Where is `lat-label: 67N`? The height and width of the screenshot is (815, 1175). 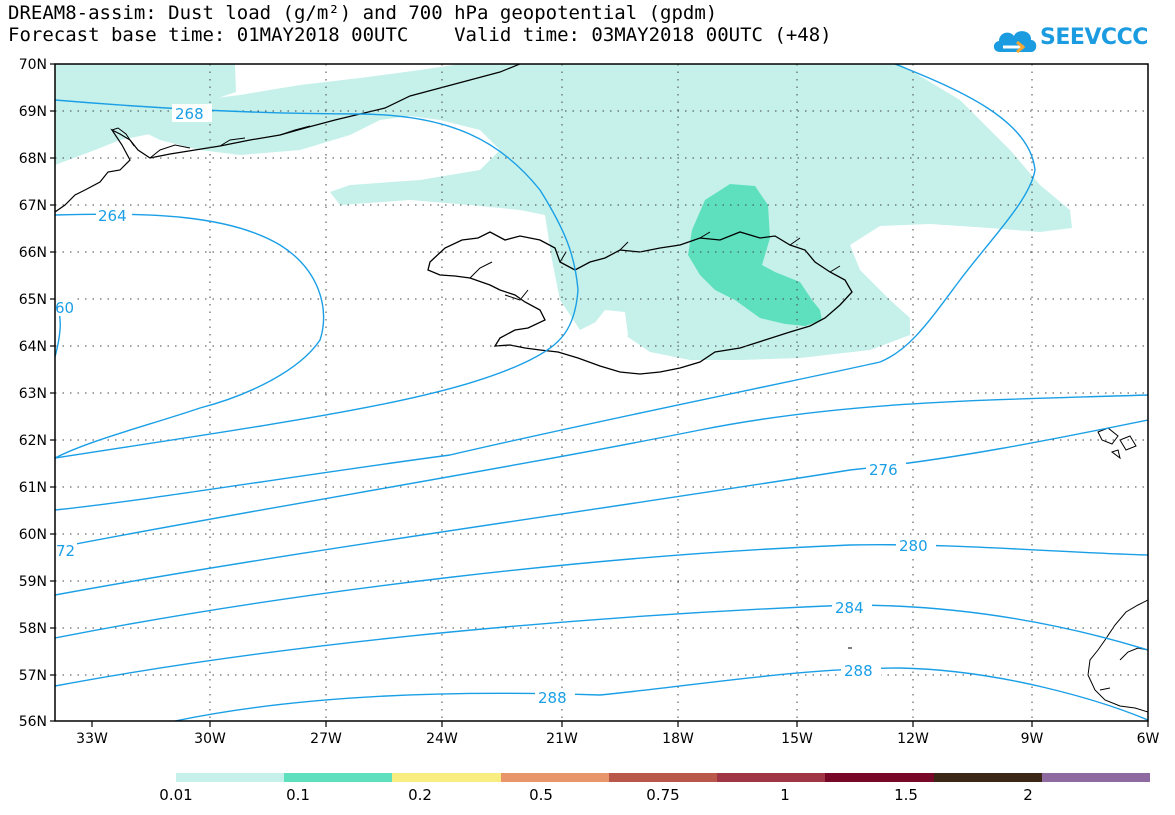
lat-label: 67N is located at coordinates (33, 206).